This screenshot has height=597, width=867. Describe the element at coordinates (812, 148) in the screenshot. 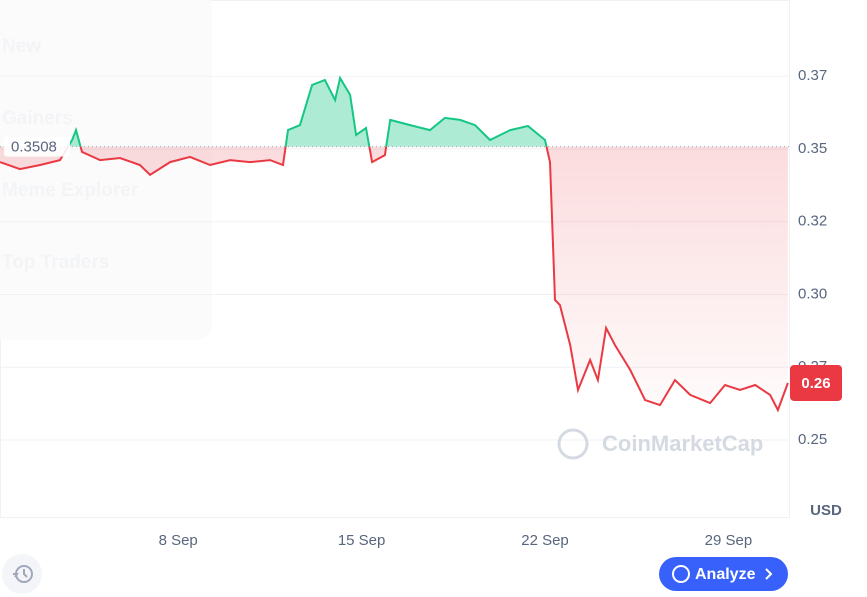

I see `y-tick-label: 0.35` at that location.